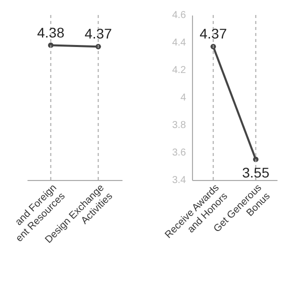  What do you see at coordinates (179, 153) in the screenshot?
I see `y-tick-label: 3.6` at bounding box center [179, 153].